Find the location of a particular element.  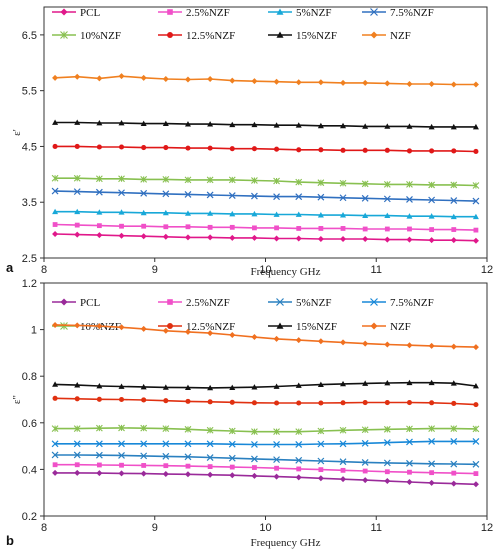

legend-entry: 10%NZF is located at coordinates (86, 36).